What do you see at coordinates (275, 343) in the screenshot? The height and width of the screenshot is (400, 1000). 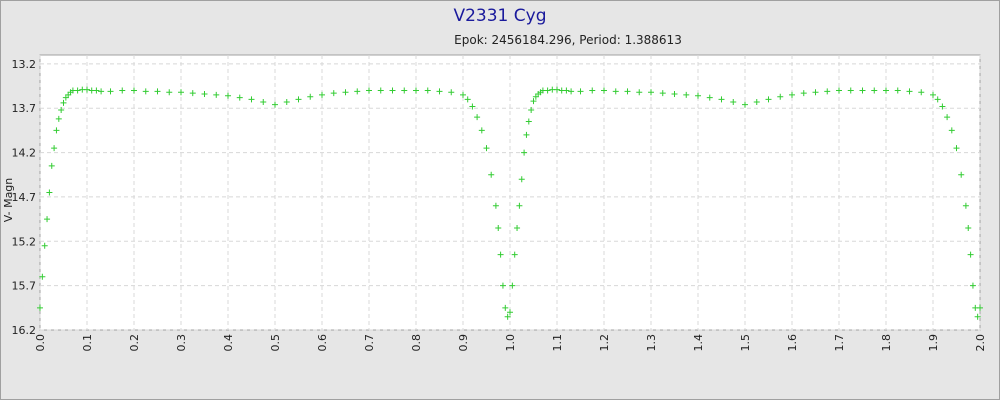 I see `x-tick-label: 0.5` at bounding box center [275, 343].